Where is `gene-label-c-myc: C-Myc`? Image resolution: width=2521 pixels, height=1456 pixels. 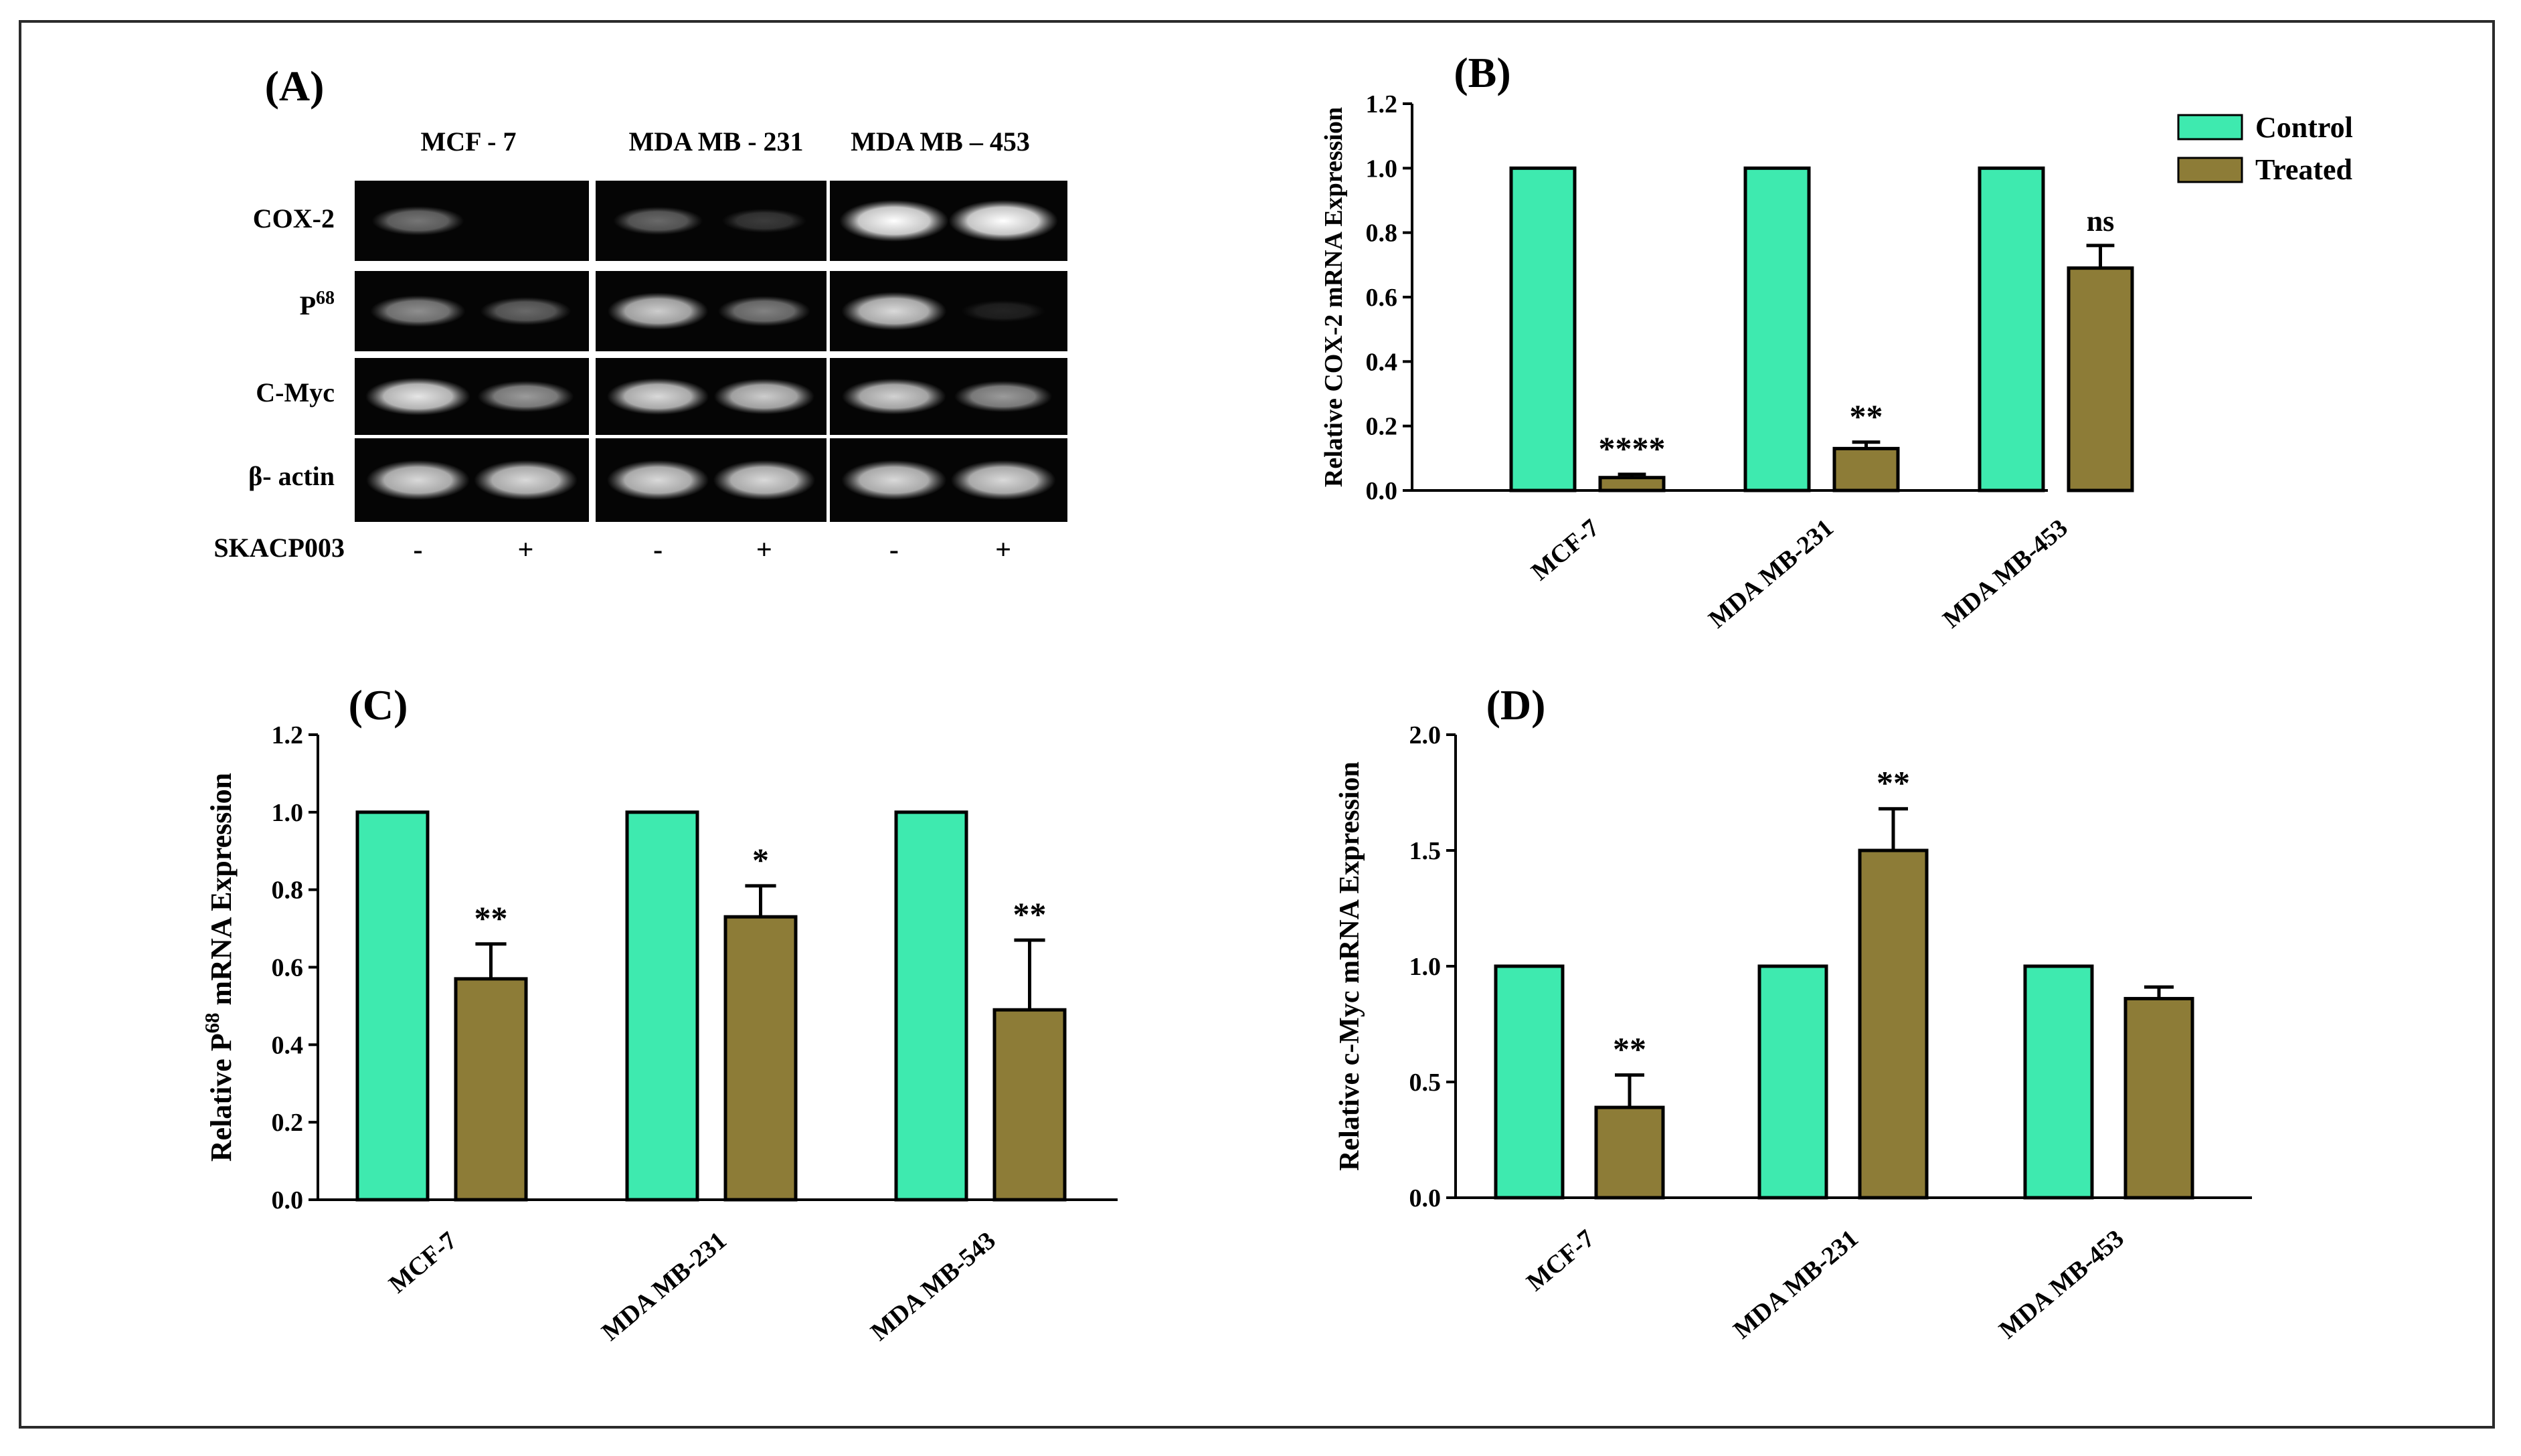 gene-label-c-myc: C-Myc is located at coordinates (295, 392).